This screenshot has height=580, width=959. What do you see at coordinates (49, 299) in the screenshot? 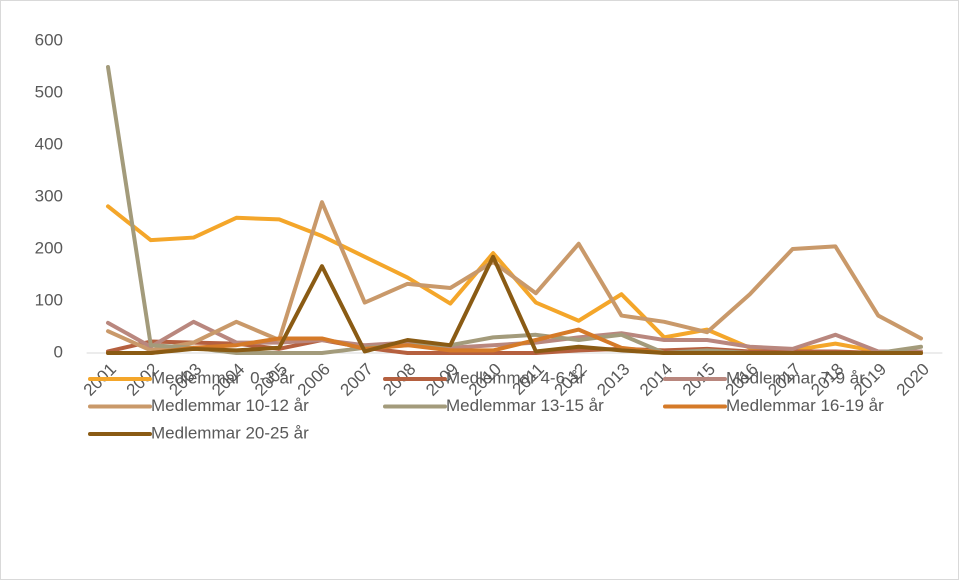
I see `y-tick-label: 100` at bounding box center [49, 299].